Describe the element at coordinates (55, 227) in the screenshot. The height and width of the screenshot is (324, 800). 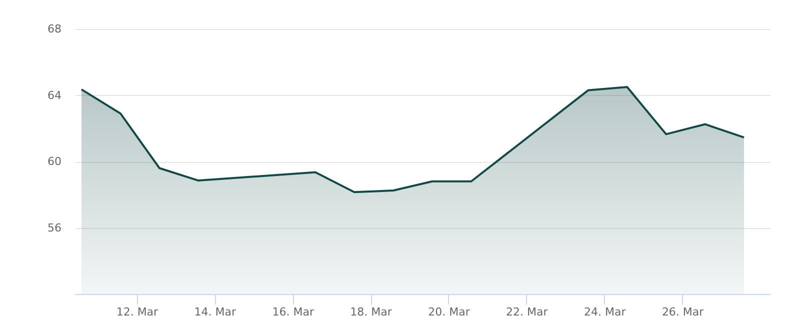
I see `y-tick-label: 56` at that location.